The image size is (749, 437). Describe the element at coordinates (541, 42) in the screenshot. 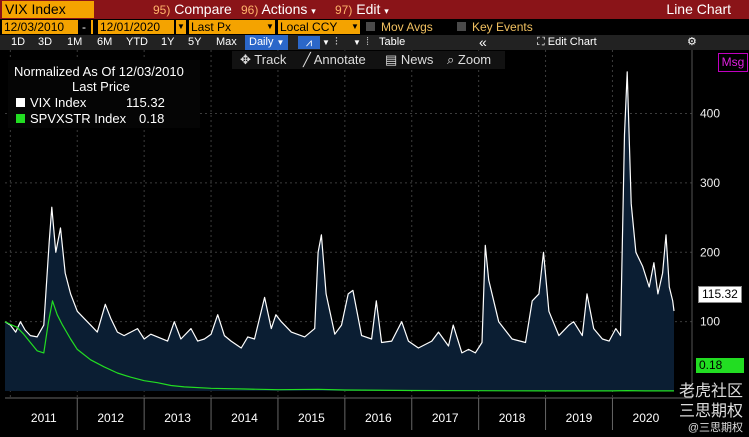

I see `edit-chart-icon: ⛶` at that location.